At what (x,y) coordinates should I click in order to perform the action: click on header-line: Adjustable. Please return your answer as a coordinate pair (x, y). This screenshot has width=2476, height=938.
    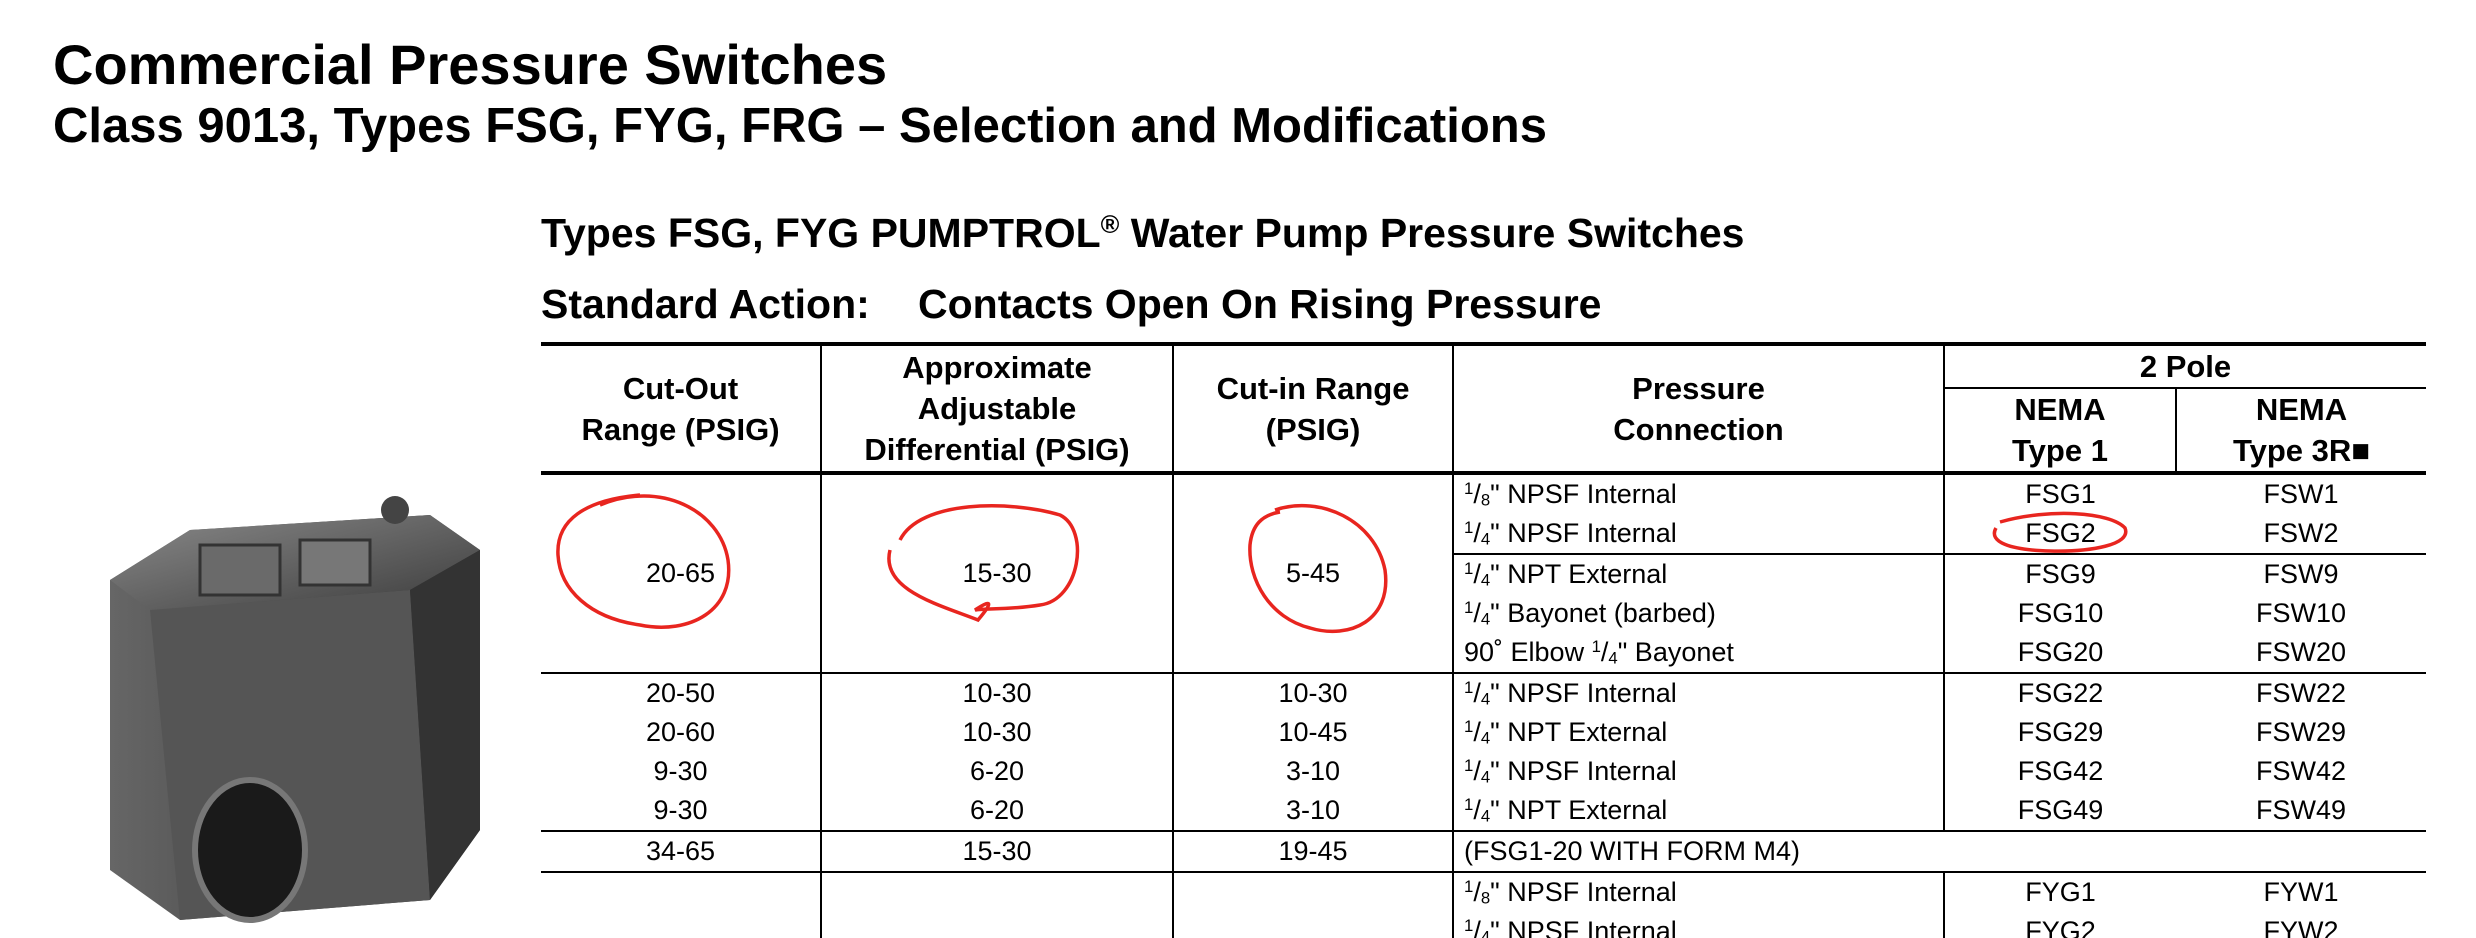
    Looking at the image, I should click on (997, 408).